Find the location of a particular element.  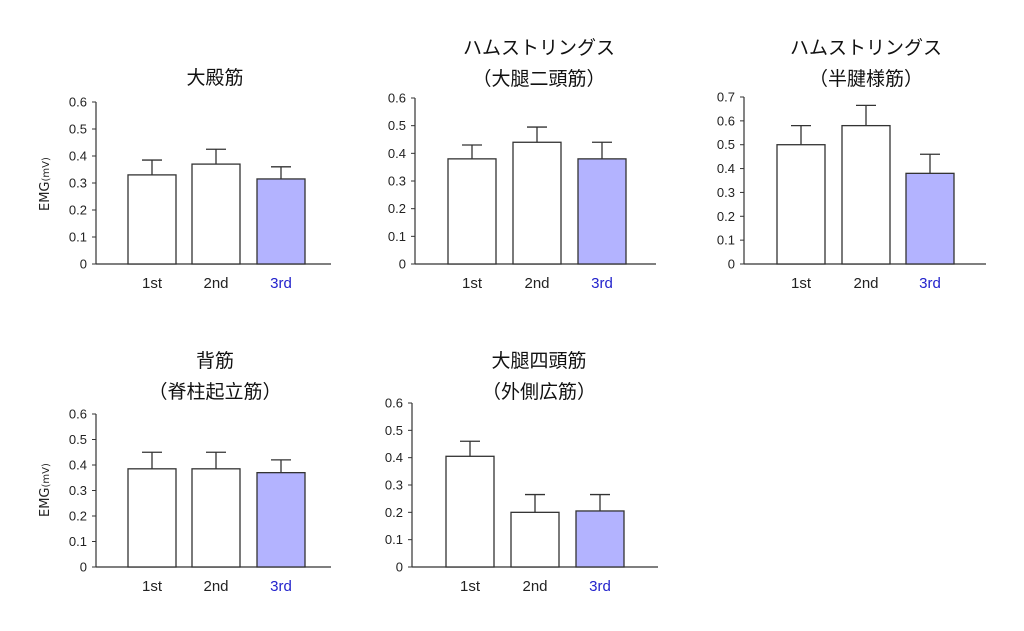

chart-panel-3: 0 0.1 0.2 0.3 0.4 0.5 0.6 0.7 1st 2nd 3rd is located at coordinates (851, 191).